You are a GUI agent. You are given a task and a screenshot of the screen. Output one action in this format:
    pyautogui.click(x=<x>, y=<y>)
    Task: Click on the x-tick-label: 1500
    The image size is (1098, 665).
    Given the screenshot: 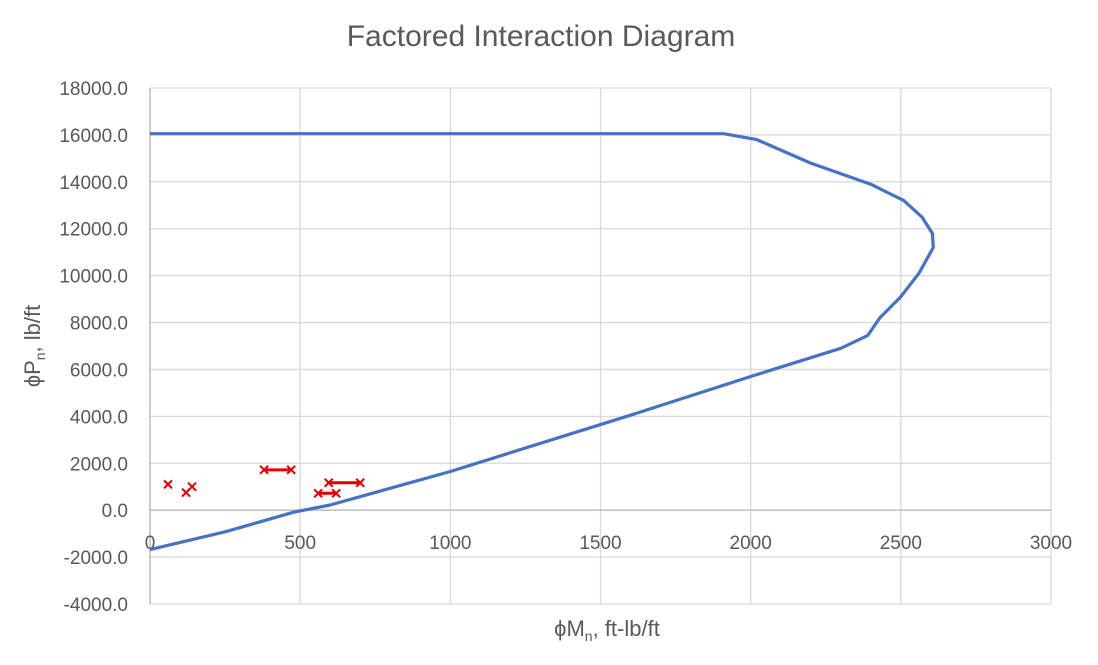 What is the action you would take?
    pyautogui.click(x=600, y=543)
    